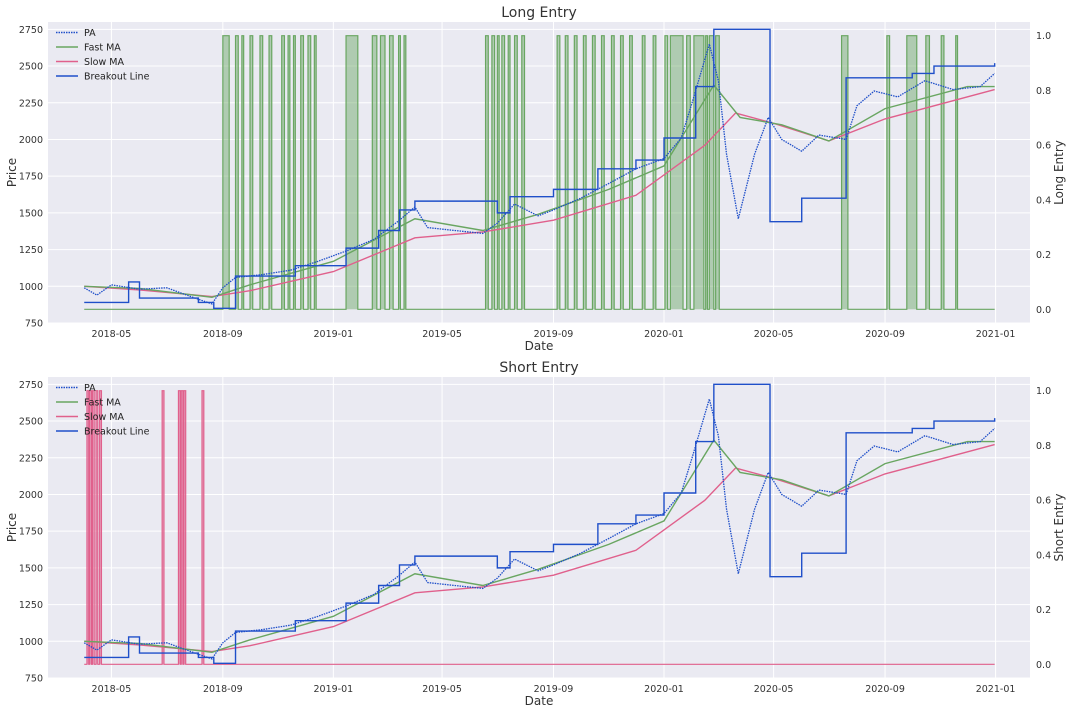  What do you see at coordinates (31, 140) in the screenshot?
I see `y-tick-label: 2000` at bounding box center [31, 140].